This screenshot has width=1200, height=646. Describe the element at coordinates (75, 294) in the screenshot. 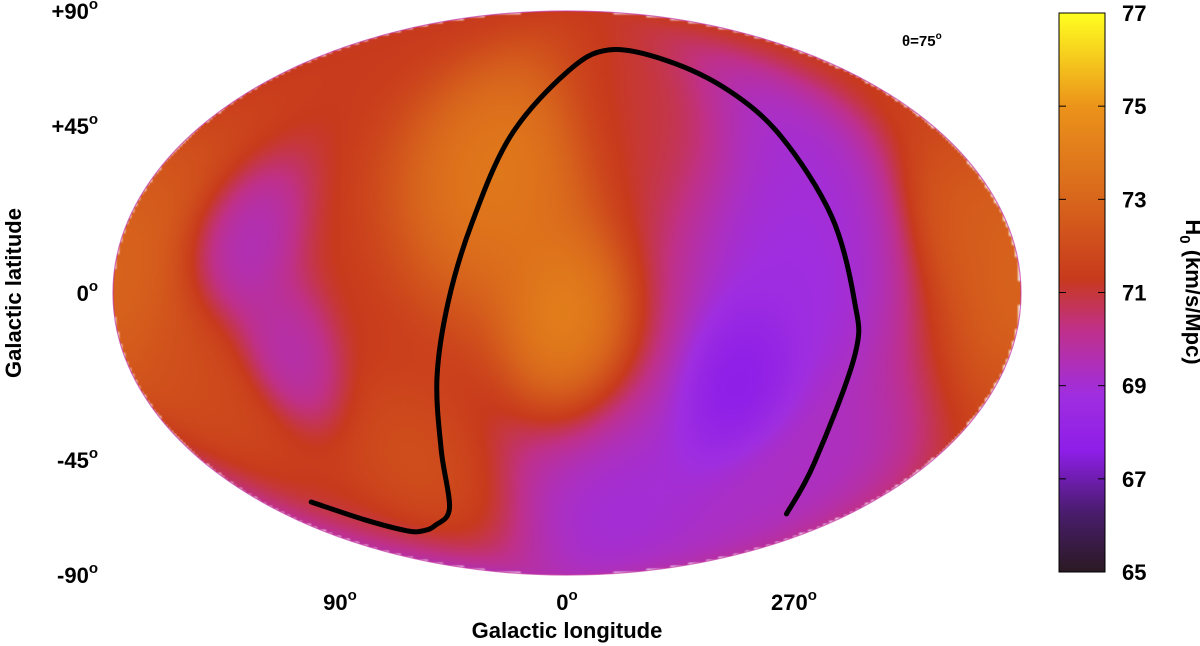

I see `latitude-ticks: +90o +45o 0o -45o -90o` at that location.